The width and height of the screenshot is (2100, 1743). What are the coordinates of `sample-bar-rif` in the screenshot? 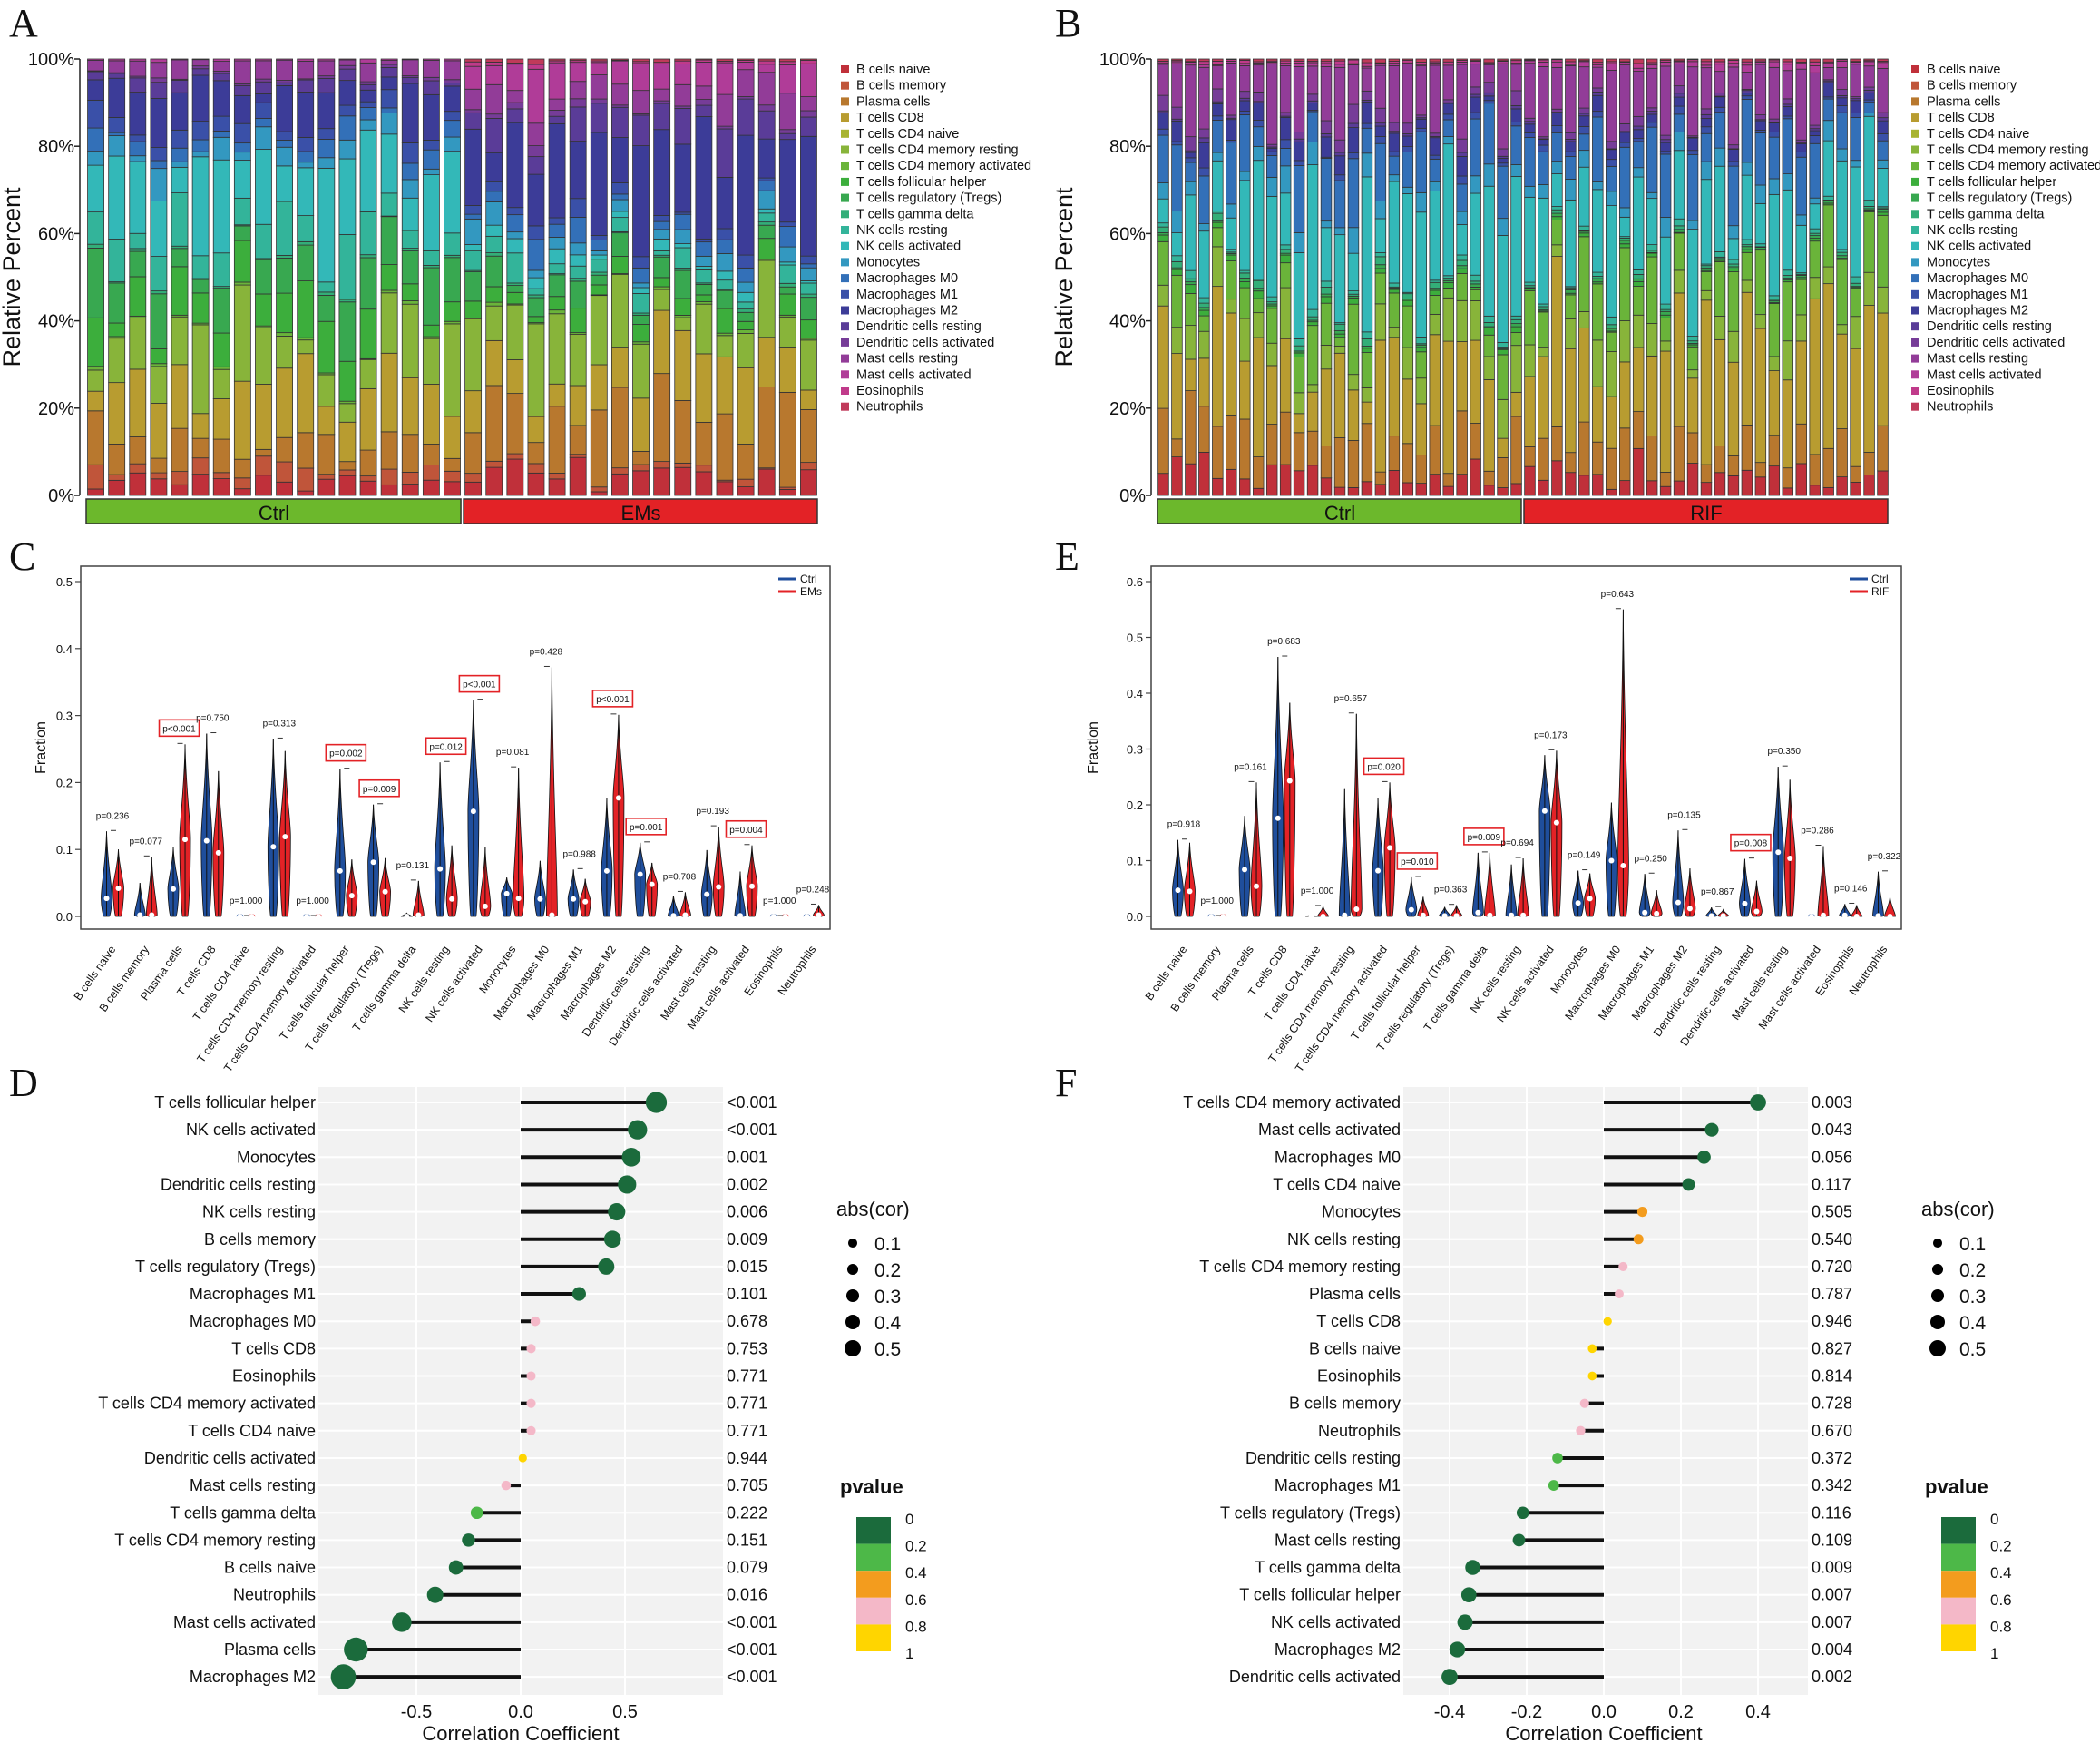 It's located at (1801, 277).